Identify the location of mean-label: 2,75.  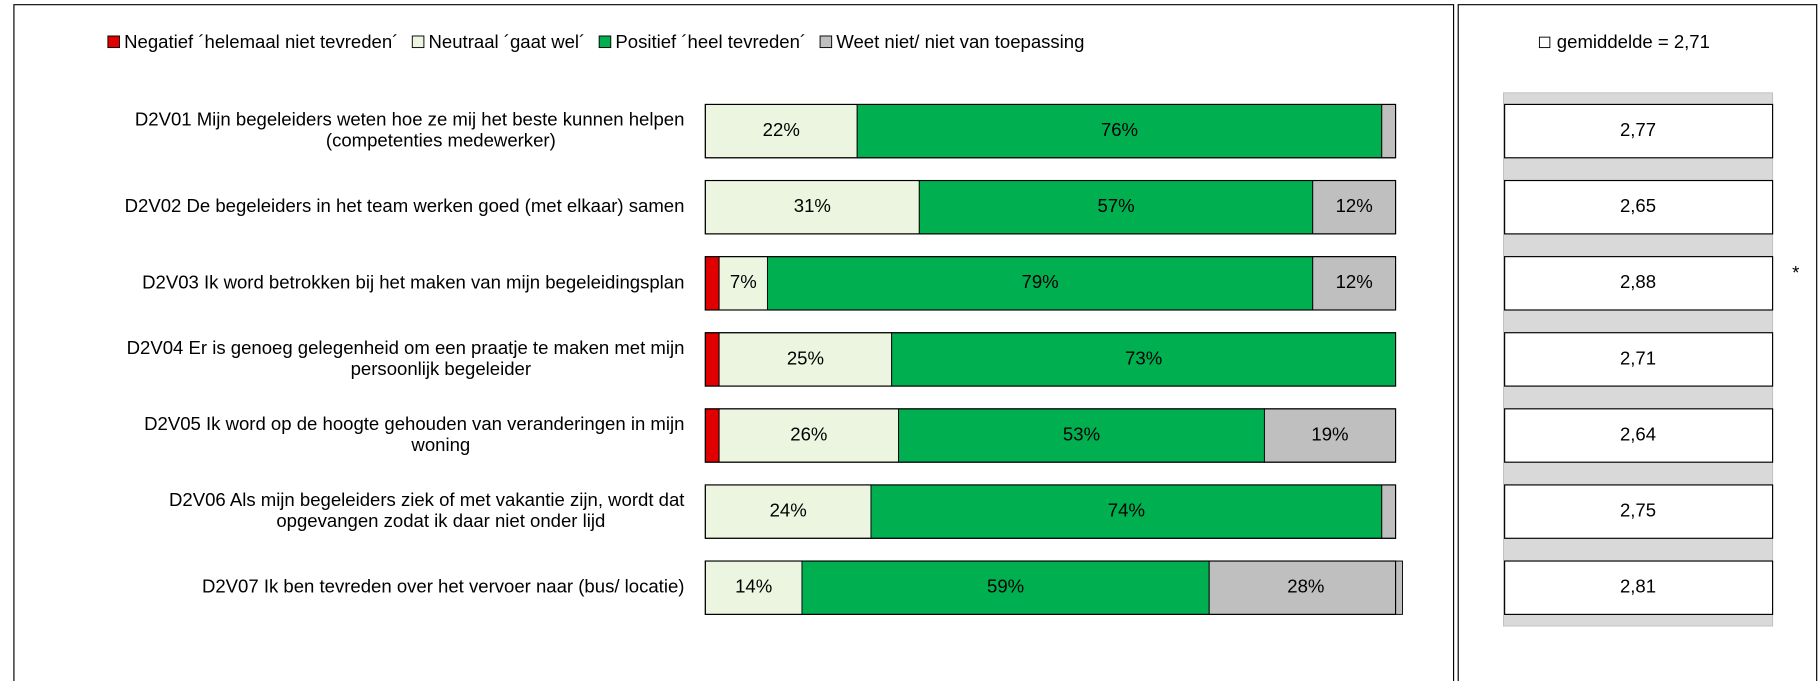
(1638, 510).